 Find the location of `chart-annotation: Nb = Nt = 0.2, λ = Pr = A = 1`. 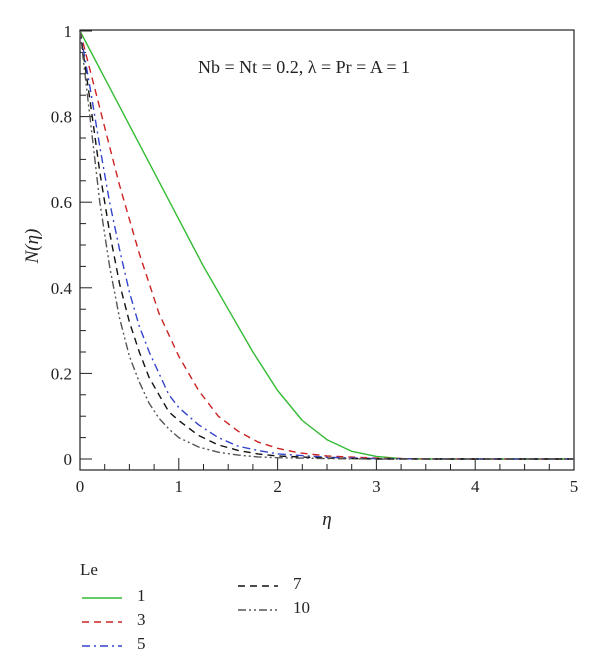

chart-annotation: Nb = Nt = 0.2, λ = Pr = A = 1 is located at coordinates (304, 67).